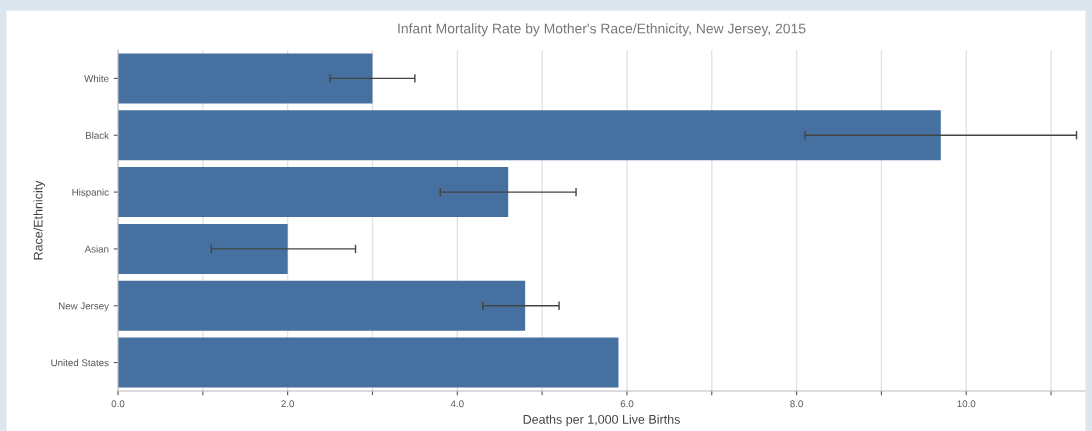 The width and height of the screenshot is (1092, 431). Describe the element at coordinates (627, 404) in the screenshot. I see `x-tick-label: 6.0` at that location.